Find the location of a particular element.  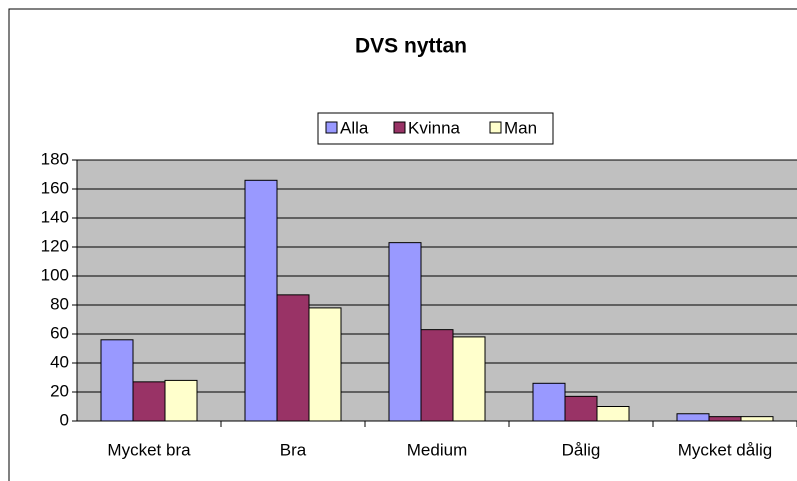

legend-box is located at coordinates (435, 128).